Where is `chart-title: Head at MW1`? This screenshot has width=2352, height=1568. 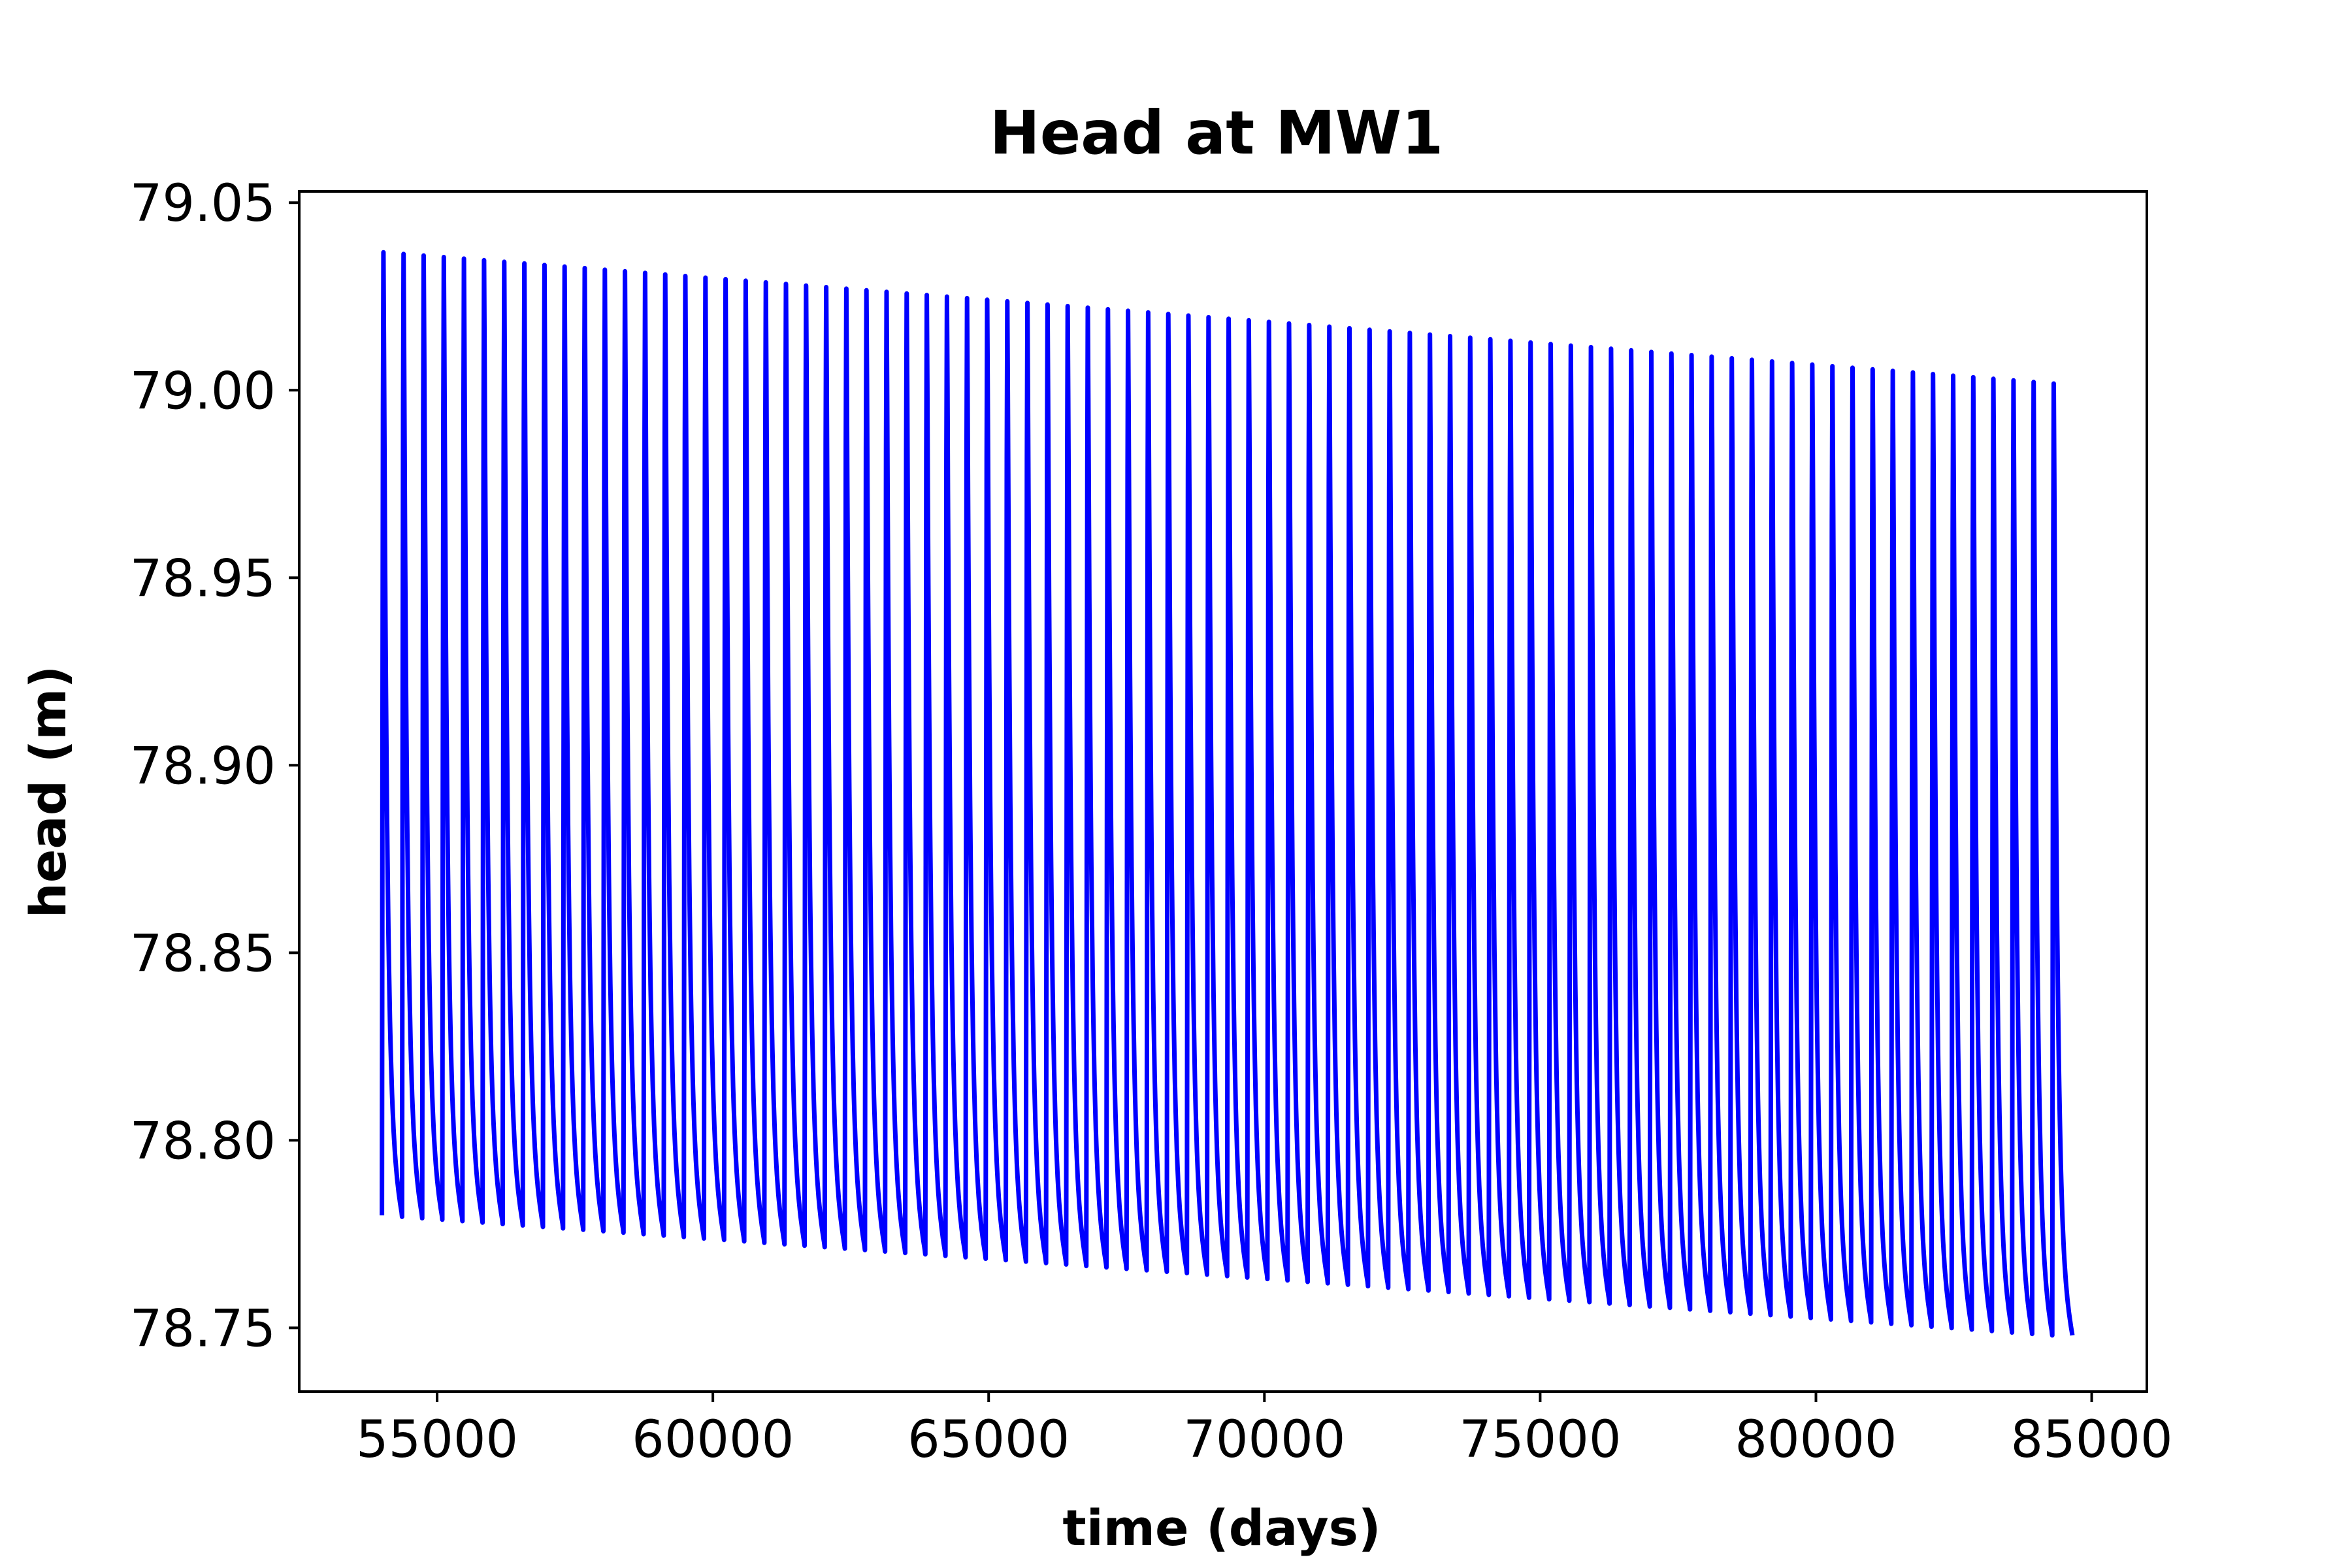 chart-title: Head at MW1 is located at coordinates (1217, 133).